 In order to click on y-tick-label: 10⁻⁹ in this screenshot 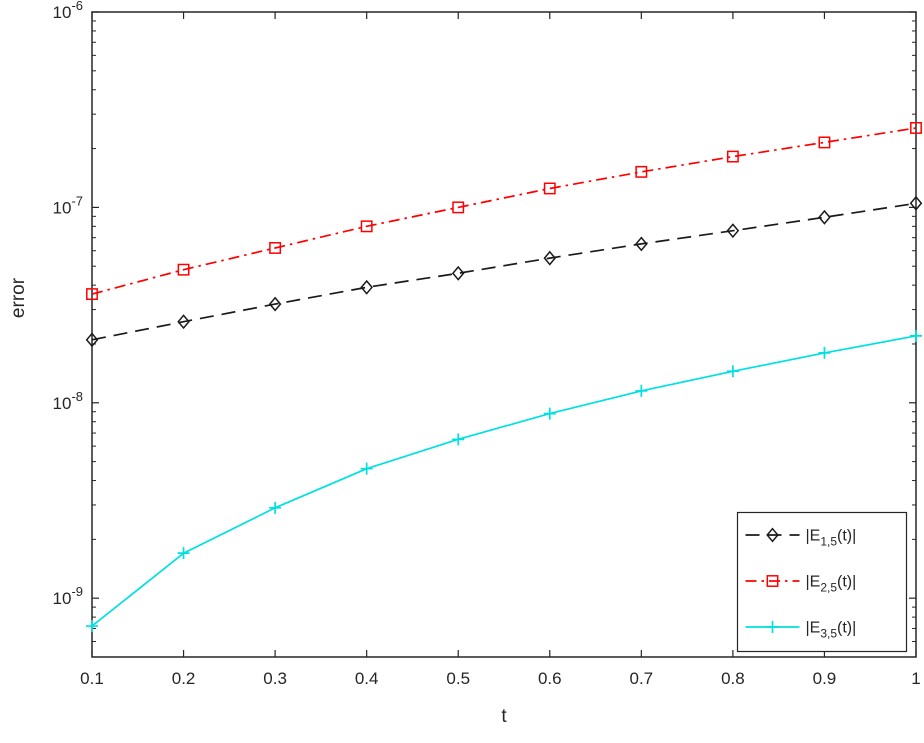, I will do `click(68, 596)`.